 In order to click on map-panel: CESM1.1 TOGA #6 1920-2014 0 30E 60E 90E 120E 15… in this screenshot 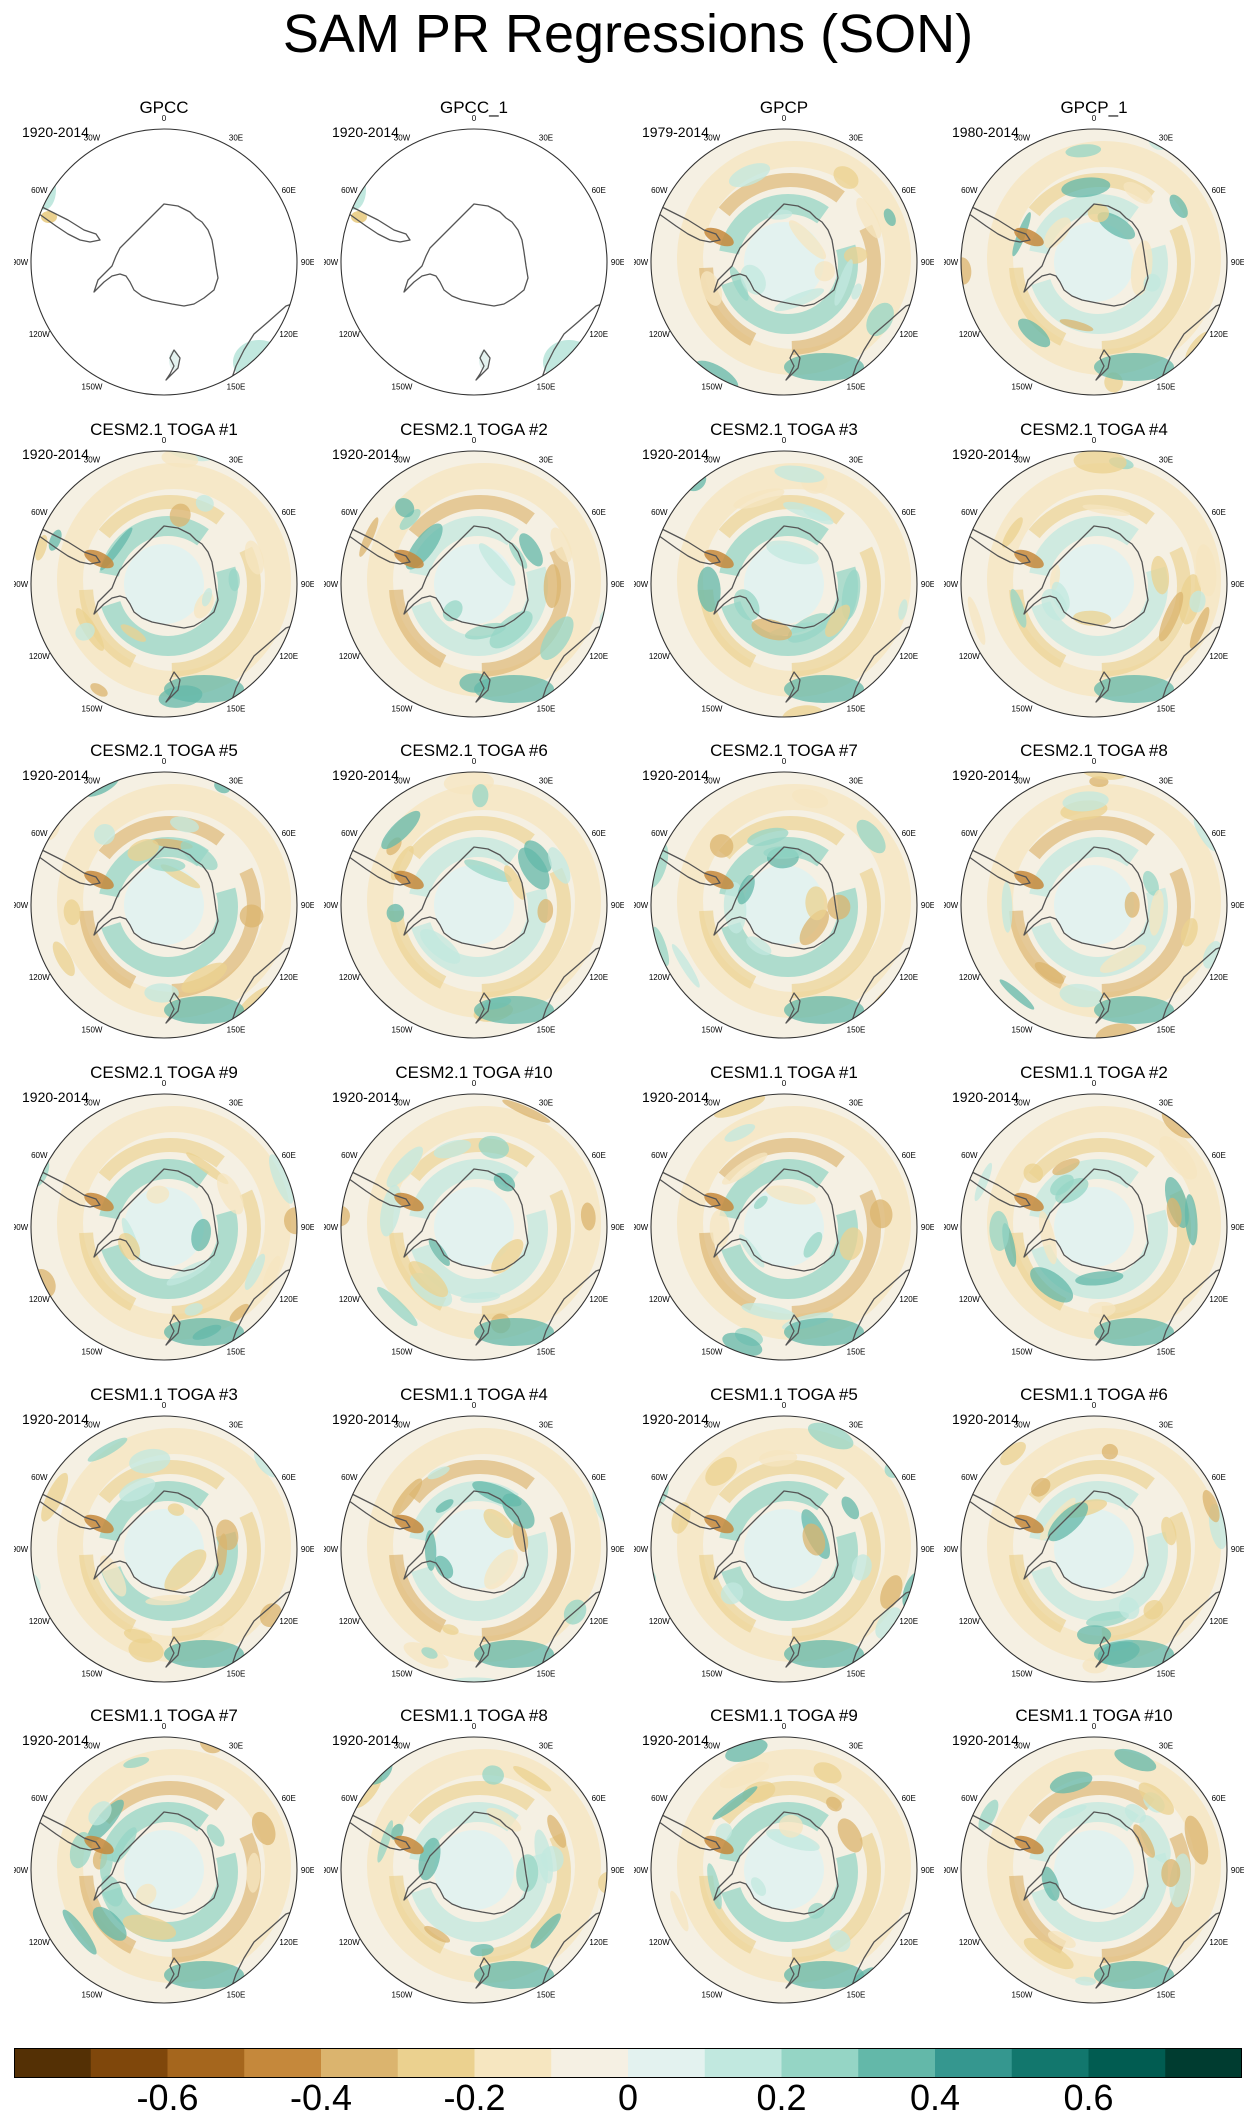, I will do `click(1094, 1535)`.